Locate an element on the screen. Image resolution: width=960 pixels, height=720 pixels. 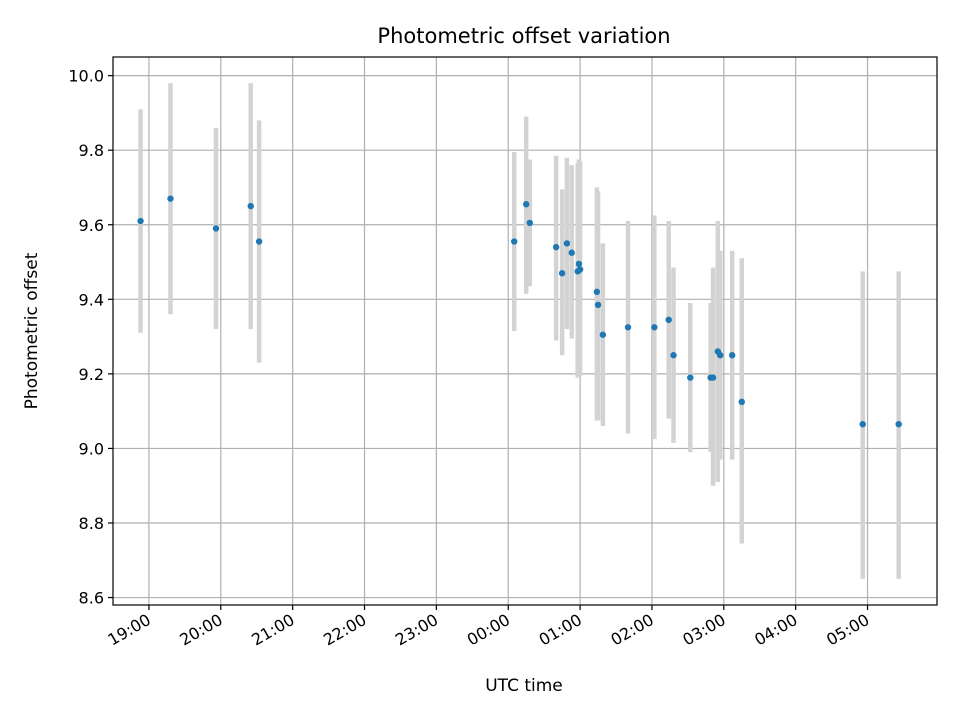
x-axis-label: UTC time is located at coordinates (524, 686).